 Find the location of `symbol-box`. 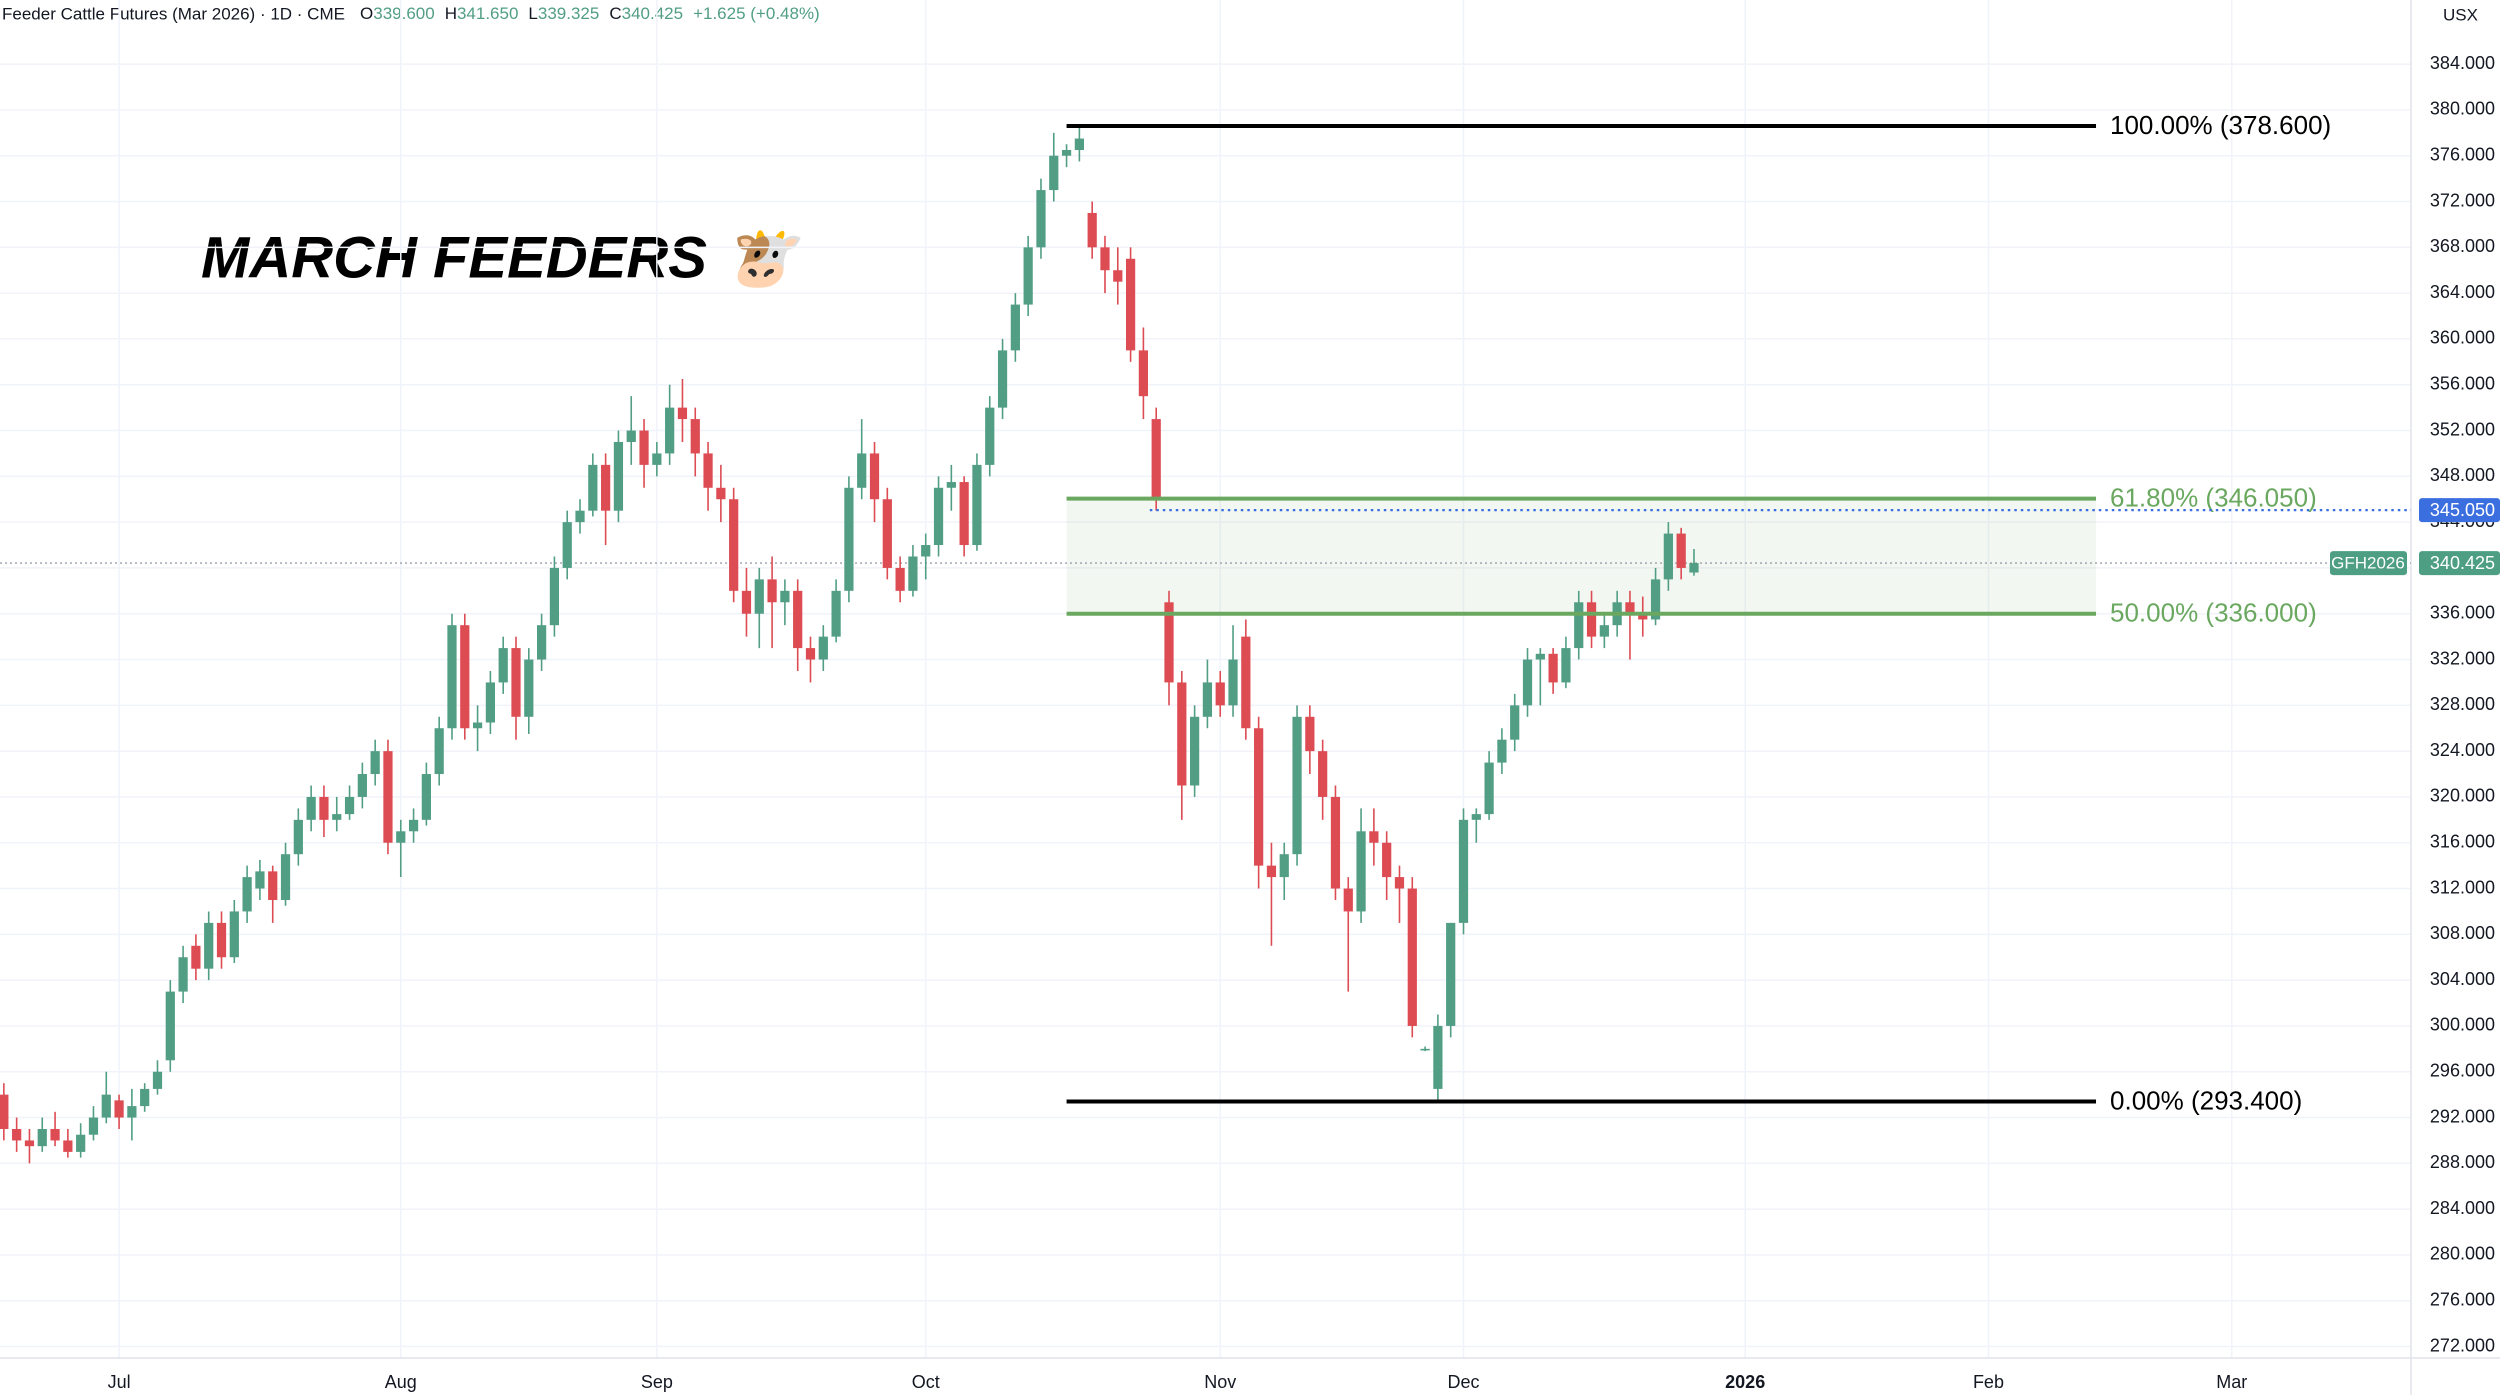

symbol-box is located at coordinates (2368, 563).